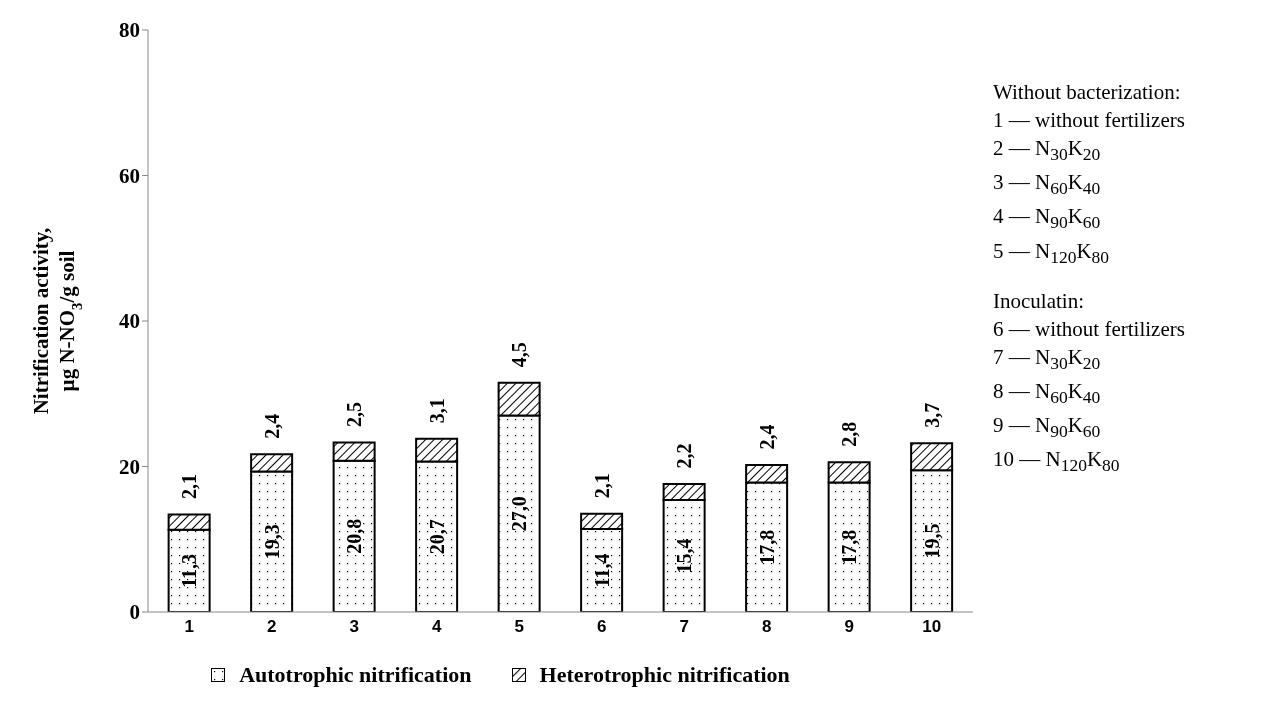 The width and height of the screenshot is (1269, 701). What do you see at coordinates (129, 321) in the screenshot?
I see `y-tick-label: 40` at bounding box center [129, 321].